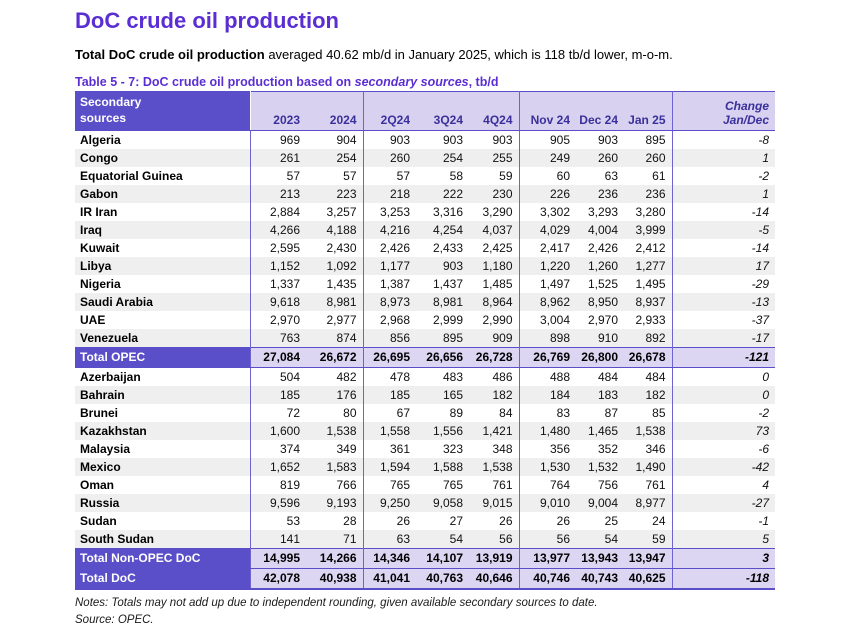 This screenshot has height=624, width=850. Describe the element at coordinates (389, 302) in the screenshot. I see `value-cell: 8,973` at that location.